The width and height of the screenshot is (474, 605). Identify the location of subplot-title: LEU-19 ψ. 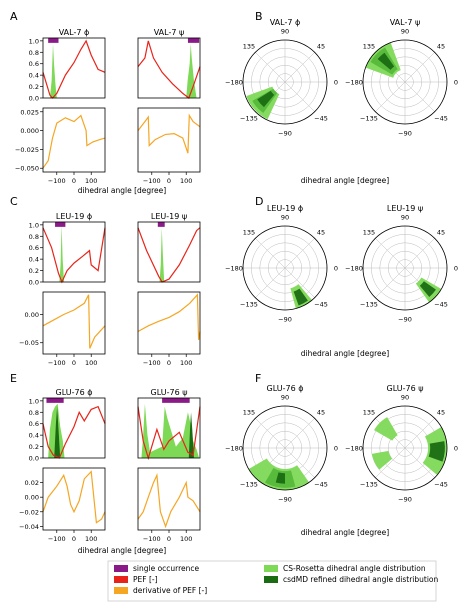
(169, 216).